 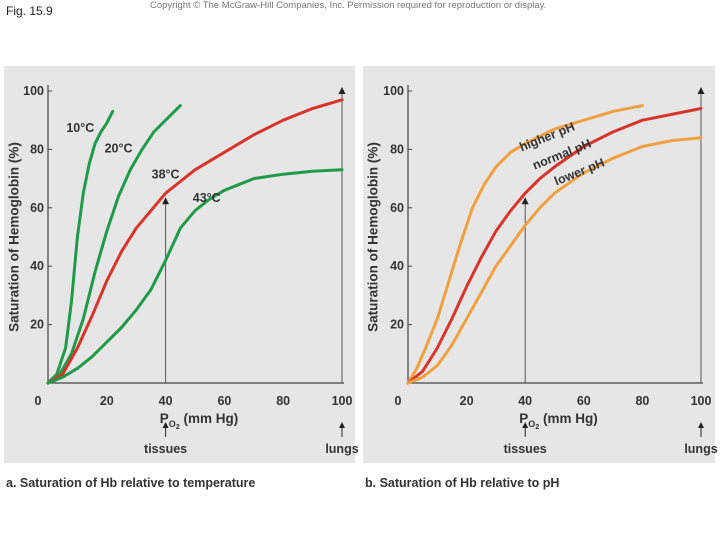 What do you see at coordinates (119, 148) in the screenshot?
I see `series-label: 20°C` at bounding box center [119, 148].